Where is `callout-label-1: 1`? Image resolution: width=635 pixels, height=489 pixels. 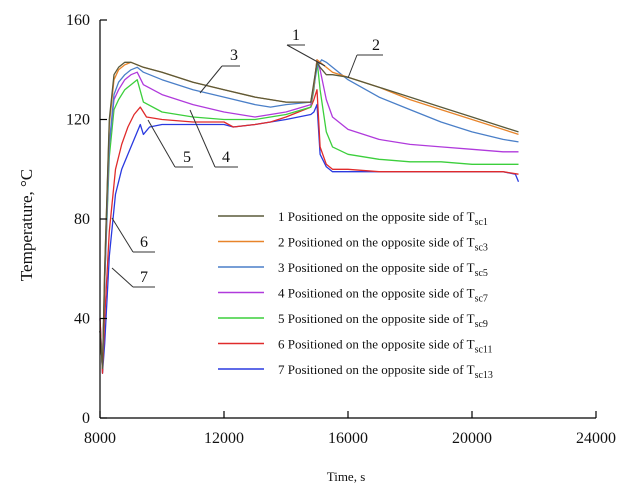 callout-label-1: 1 is located at coordinates (296, 35).